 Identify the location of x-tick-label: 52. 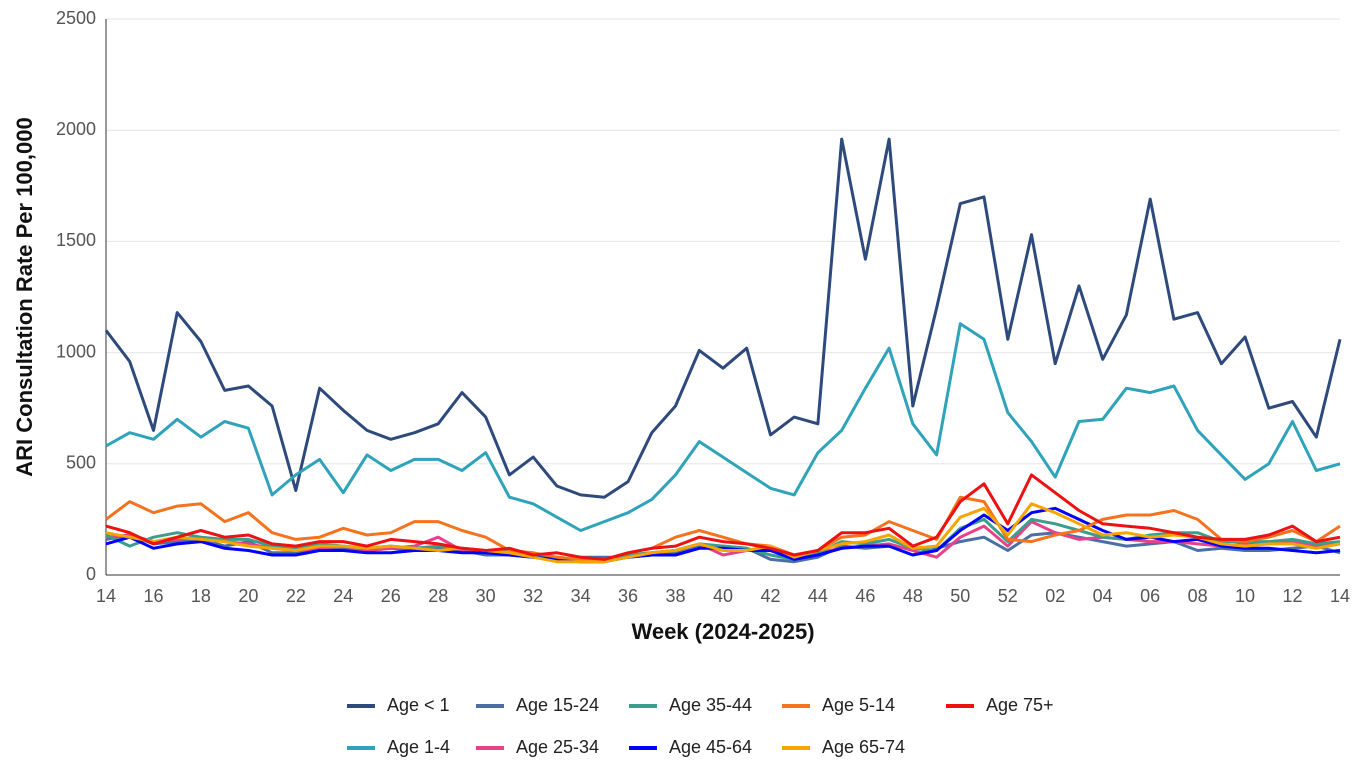
(1008, 596).